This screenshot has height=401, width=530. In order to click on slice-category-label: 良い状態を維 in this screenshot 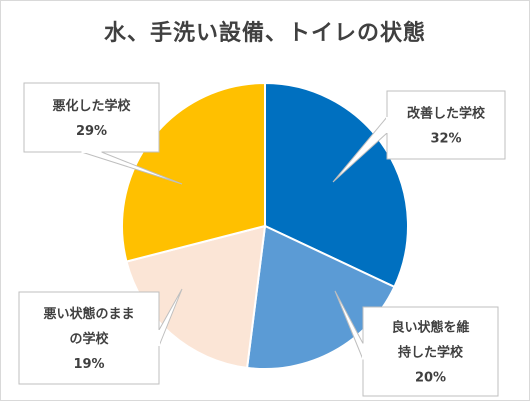, I will do `click(430, 328)`.